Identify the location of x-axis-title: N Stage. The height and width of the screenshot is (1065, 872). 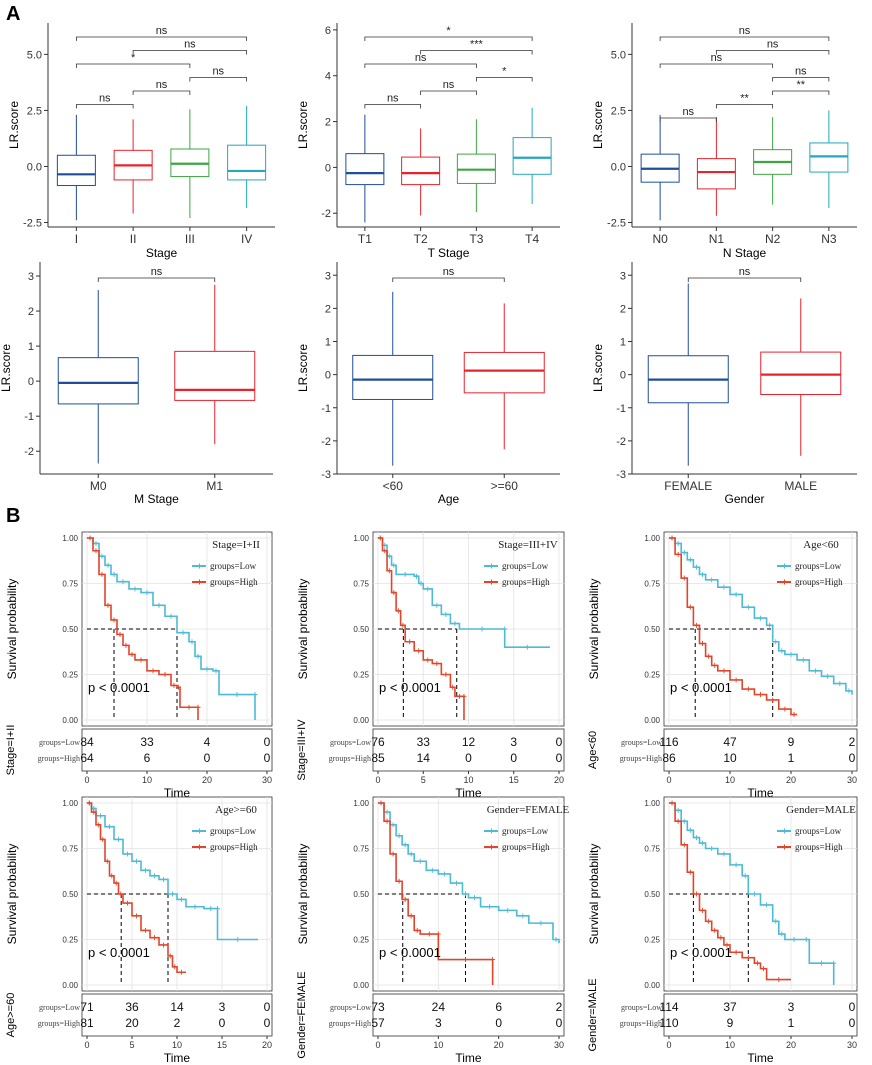
(745, 253).